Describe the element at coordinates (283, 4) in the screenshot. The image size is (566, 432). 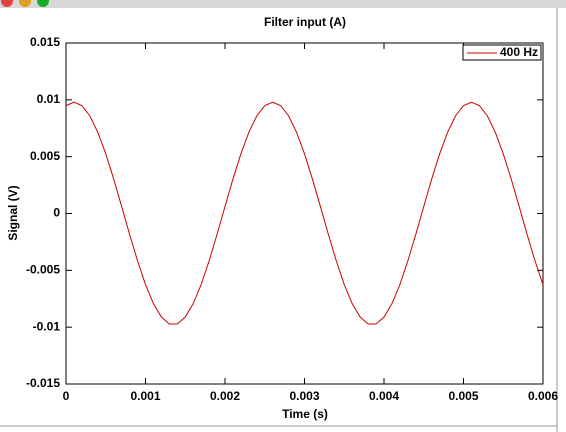
I see `window-titlebar` at that location.